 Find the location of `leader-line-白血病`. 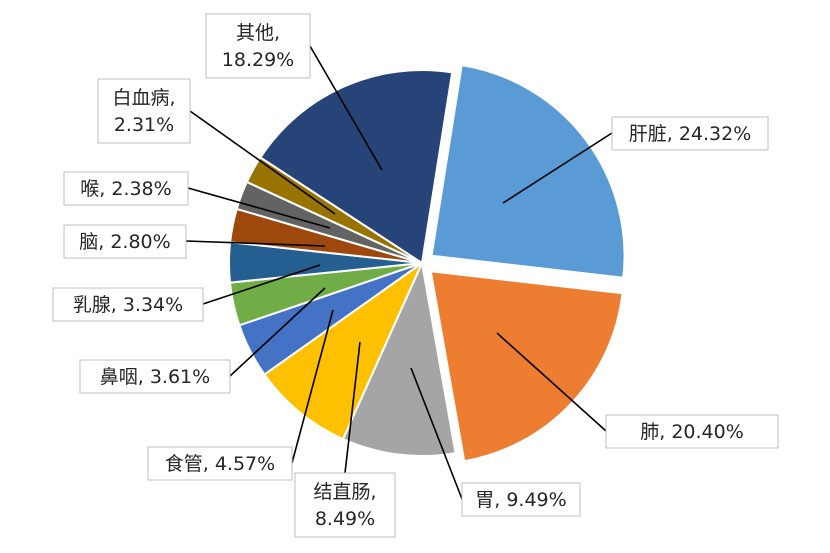

leader-line-白血病 is located at coordinates (262, 162).